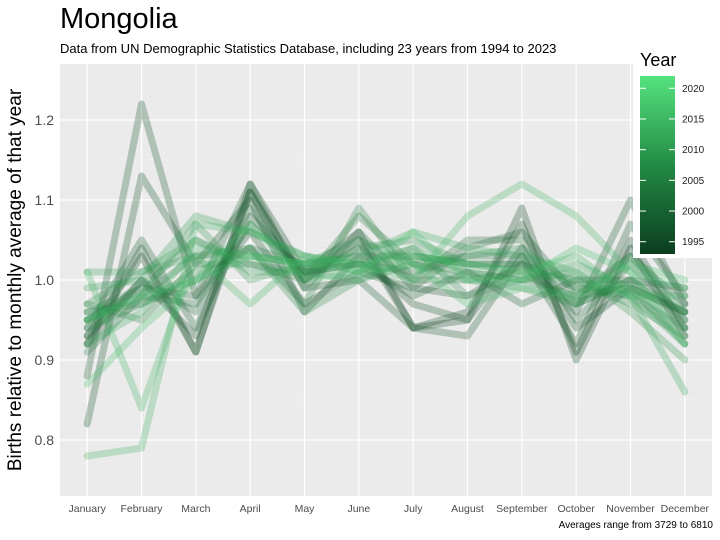 This screenshot has width=720, height=540. What do you see at coordinates (45, 200) in the screenshot?
I see `y-tick-label: 1.1` at bounding box center [45, 200].